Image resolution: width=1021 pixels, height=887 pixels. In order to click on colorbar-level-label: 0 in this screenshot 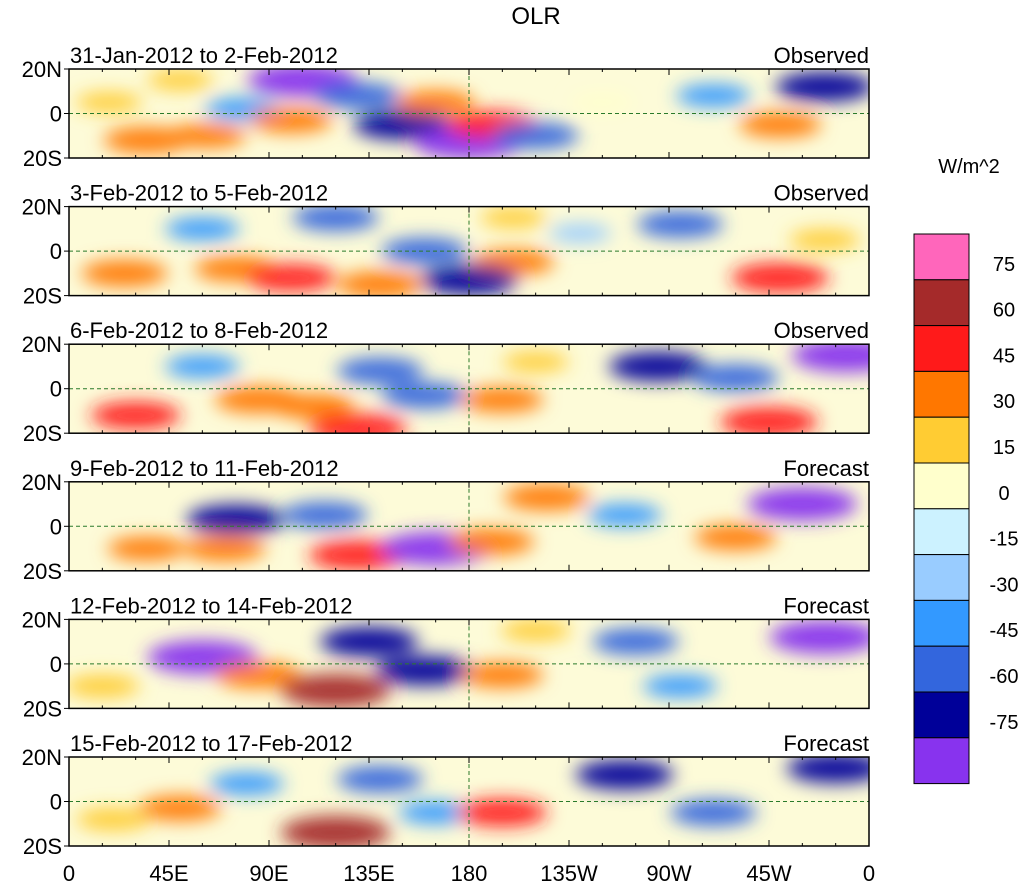, I will do `click(1003, 494)`.